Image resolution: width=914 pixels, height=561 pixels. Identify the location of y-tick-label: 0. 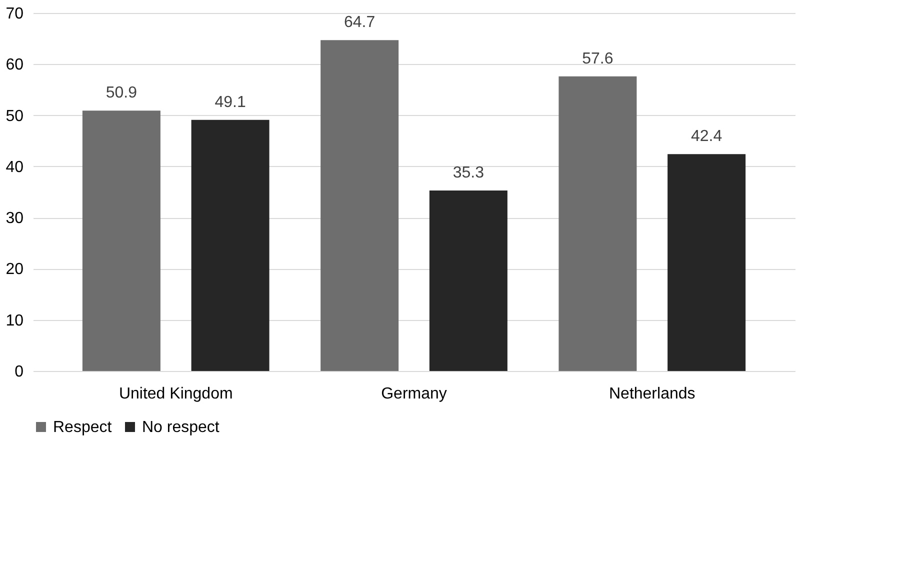
(19, 372).